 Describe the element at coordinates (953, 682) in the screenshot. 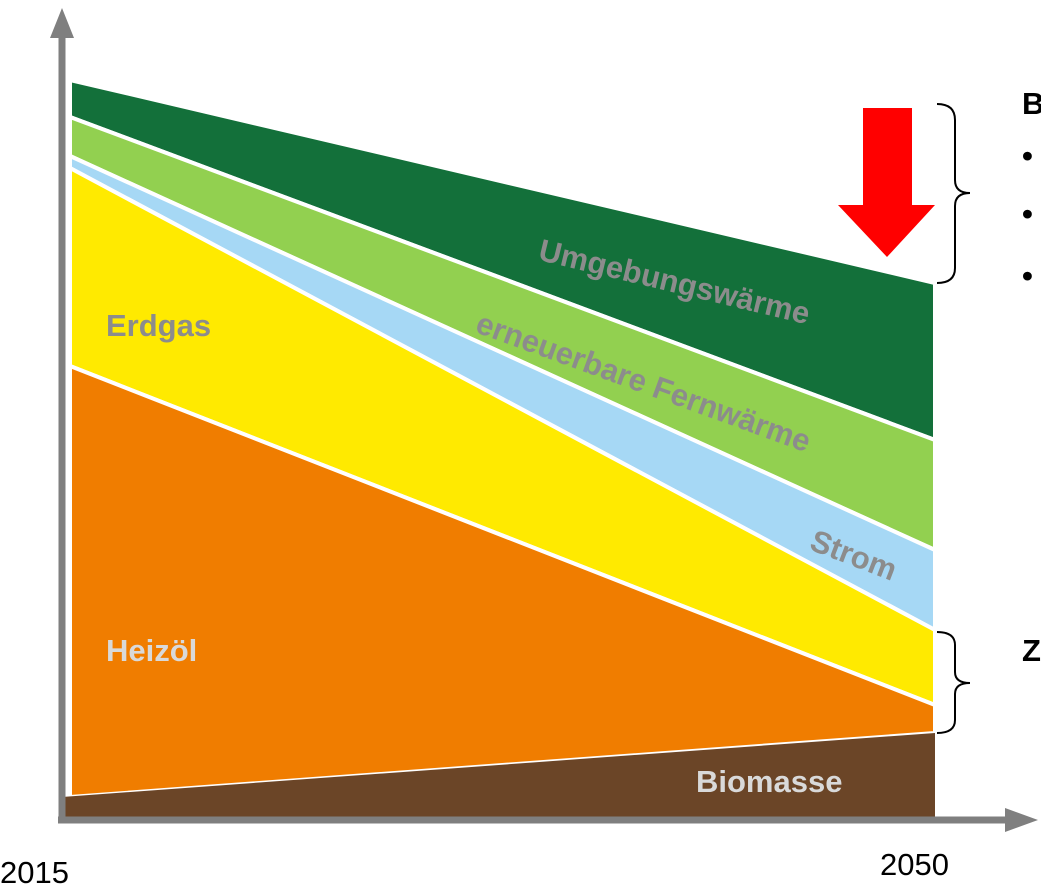

I see `brace-bottom` at that location.